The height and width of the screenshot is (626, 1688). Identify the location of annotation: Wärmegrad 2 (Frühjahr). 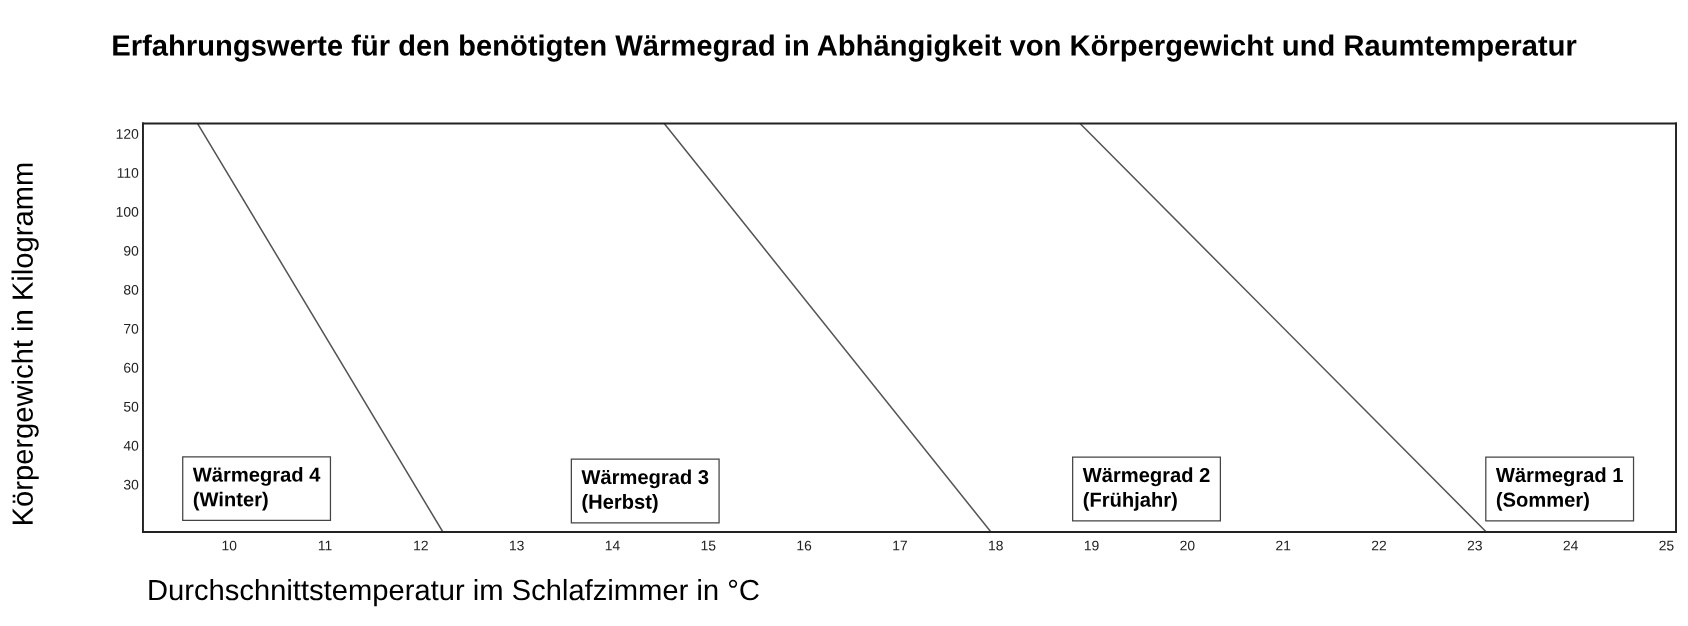
(1146, 489).